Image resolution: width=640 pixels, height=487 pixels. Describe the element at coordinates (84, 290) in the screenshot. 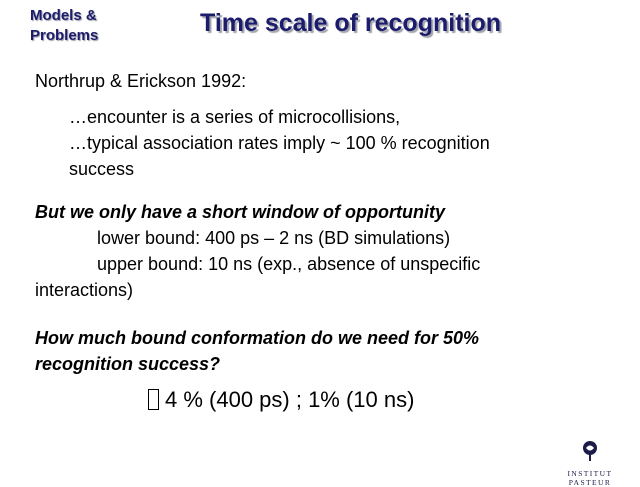

I see `bound-line: interactions)` at that location.